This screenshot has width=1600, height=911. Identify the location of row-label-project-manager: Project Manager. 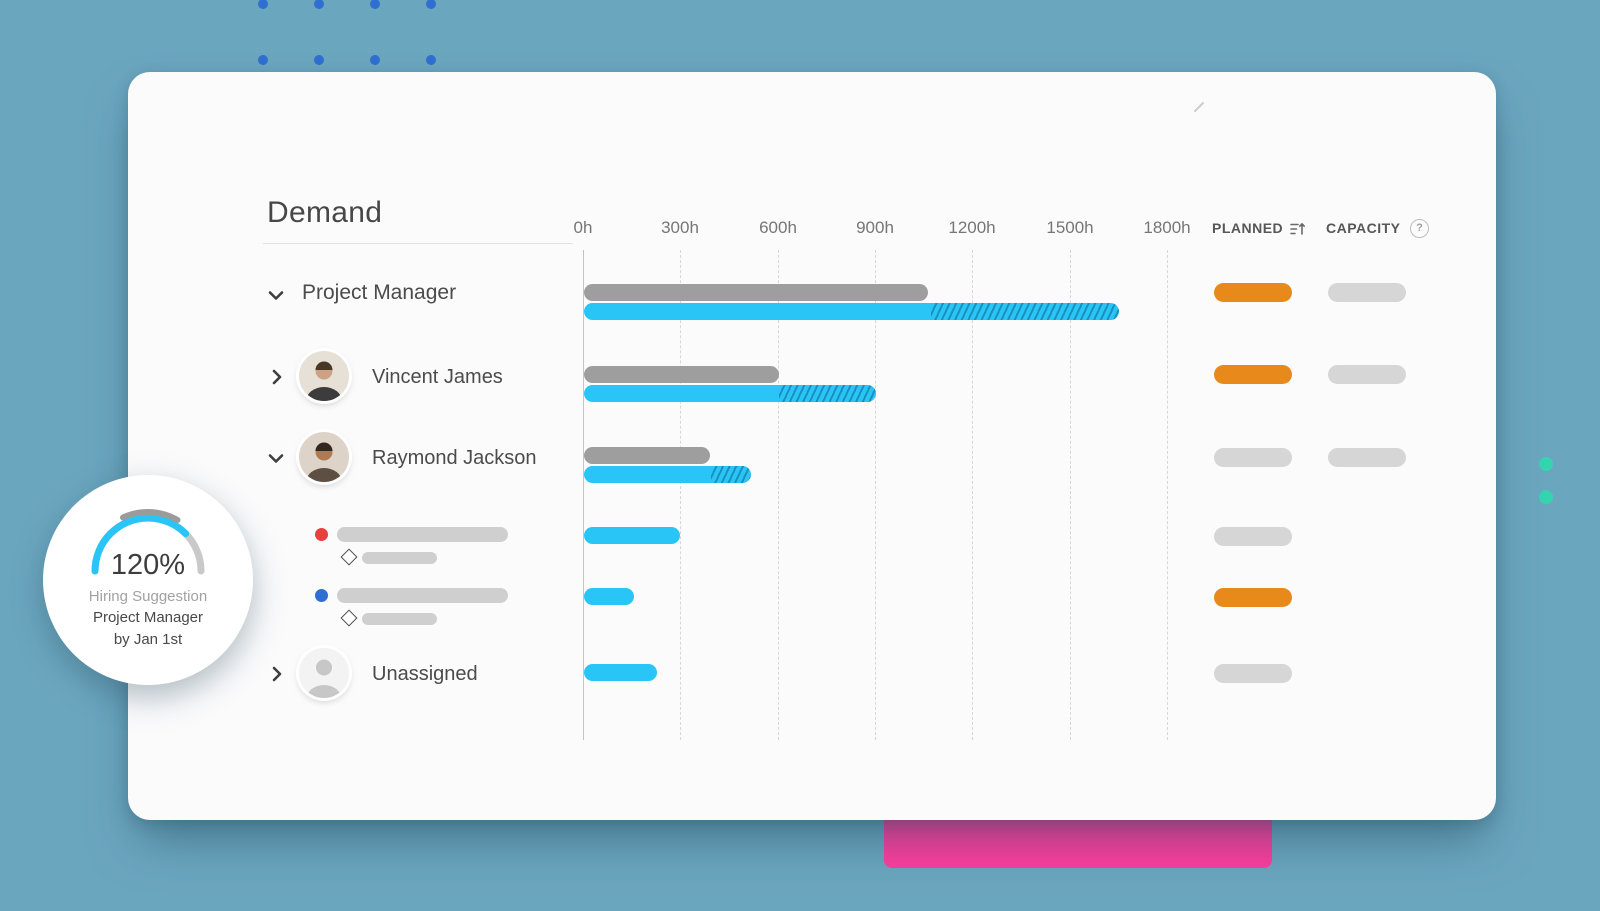
(379, 292).